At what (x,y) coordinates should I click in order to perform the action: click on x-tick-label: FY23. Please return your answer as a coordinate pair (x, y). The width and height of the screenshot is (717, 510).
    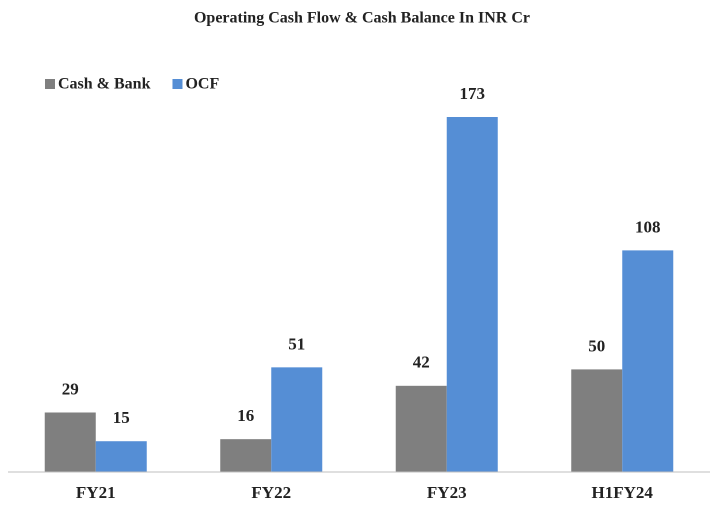
    Looking at the image, I should click on (447, 492).